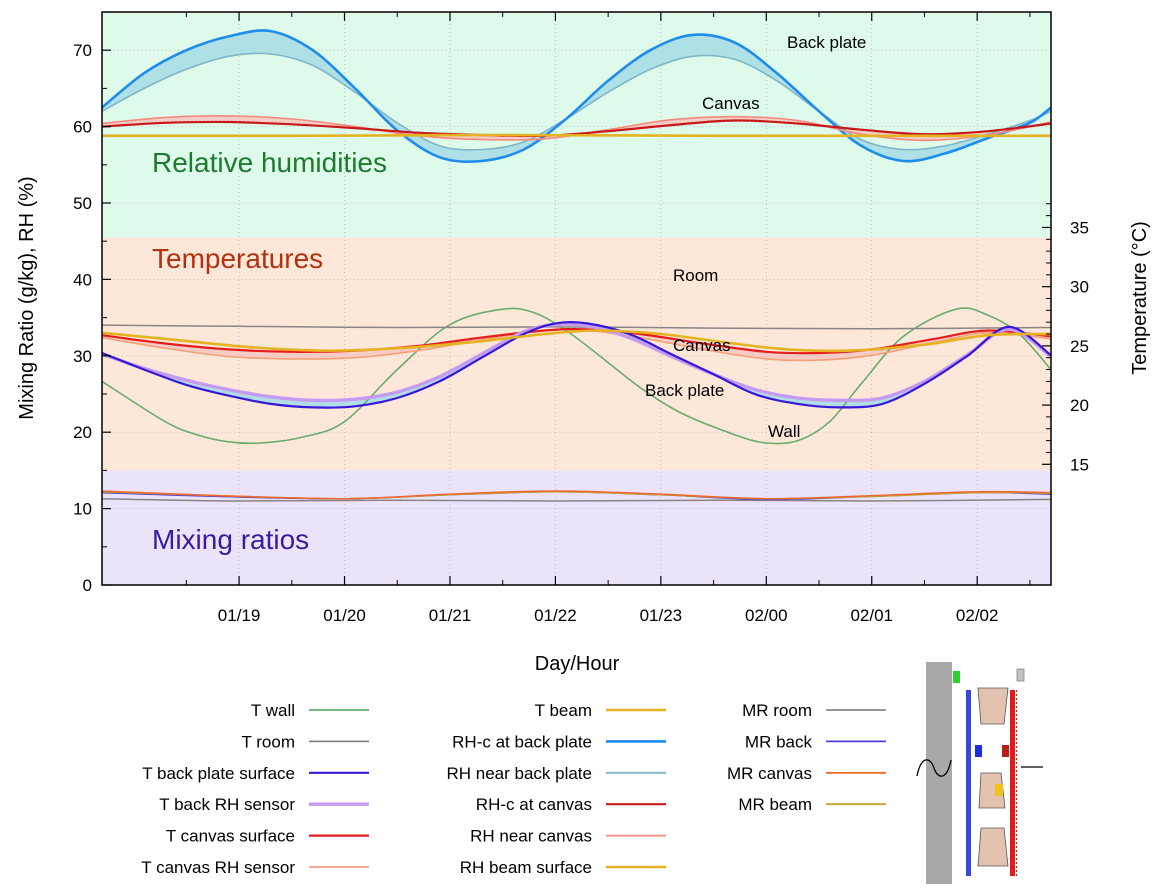 This screenshot has width=1161, height=893. What do you see at coordinates (230, 539) in the screenshot?
I see `band-label-2: Mixing ratios` at bounding box center [230, 539].